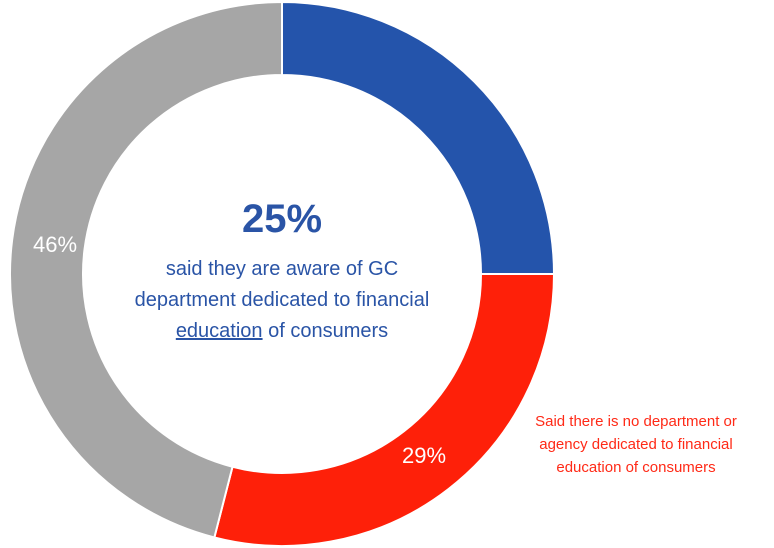  What do you see at coordinates (326, 331) in the screenshot?
I see `center-text-line-3-rest: of consumers` at bounding box center [326, 331].